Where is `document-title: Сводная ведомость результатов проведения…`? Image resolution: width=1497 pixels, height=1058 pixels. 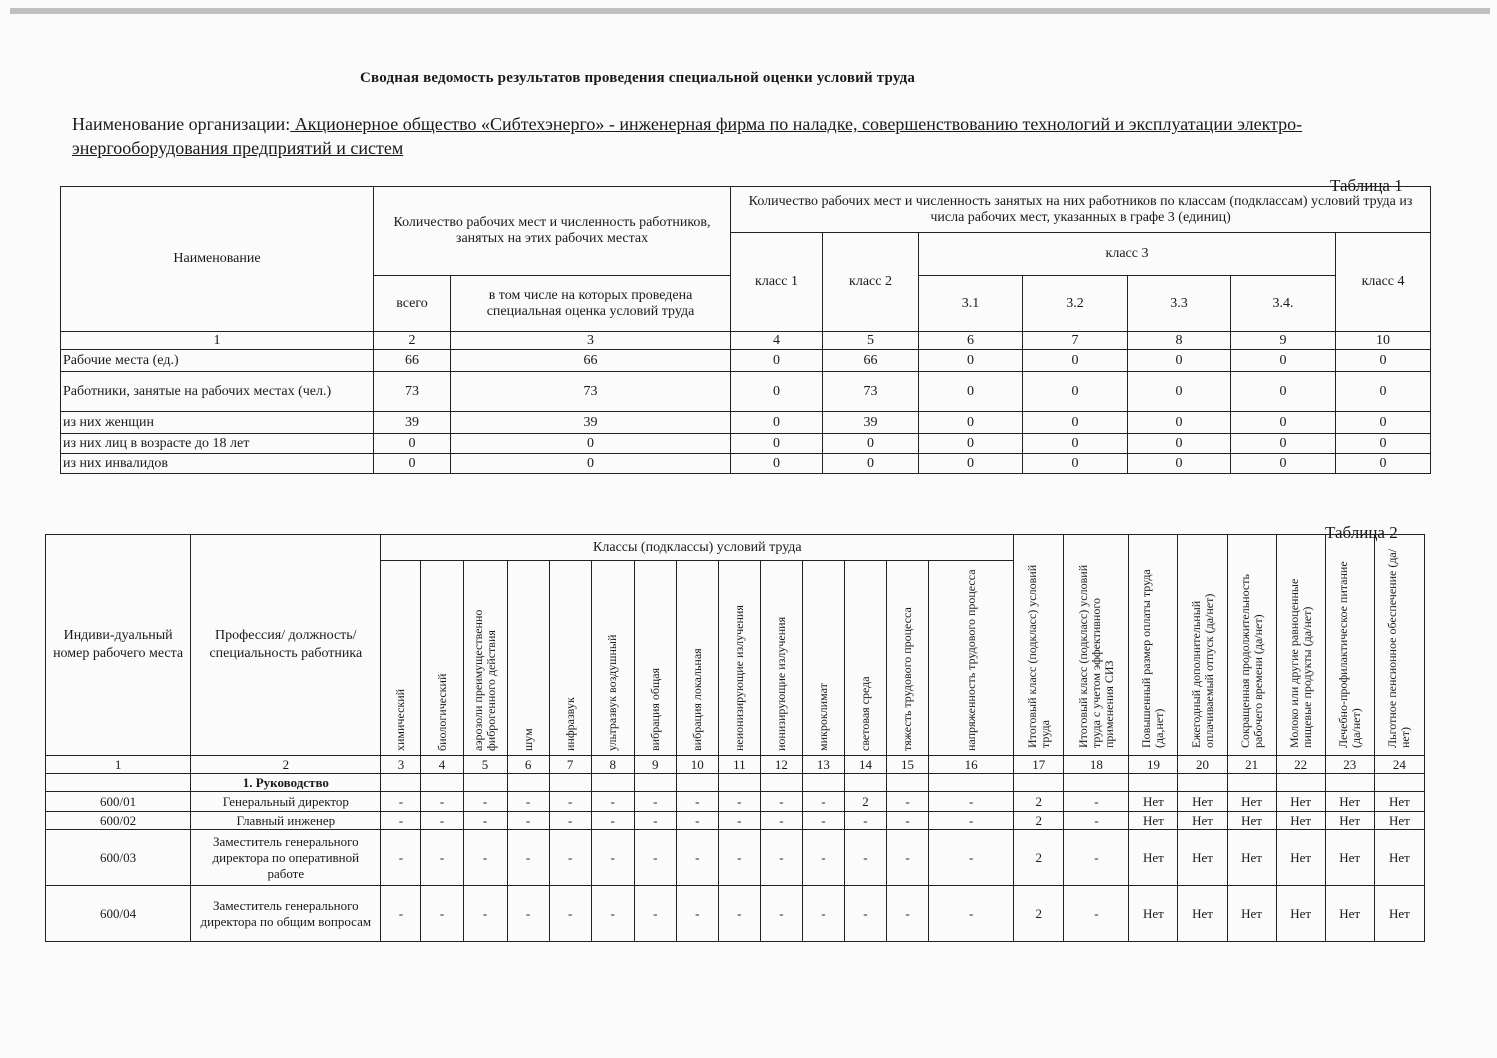 document-title: Сводная ведомость результатов проведения… is located at coordinates (638, 78).